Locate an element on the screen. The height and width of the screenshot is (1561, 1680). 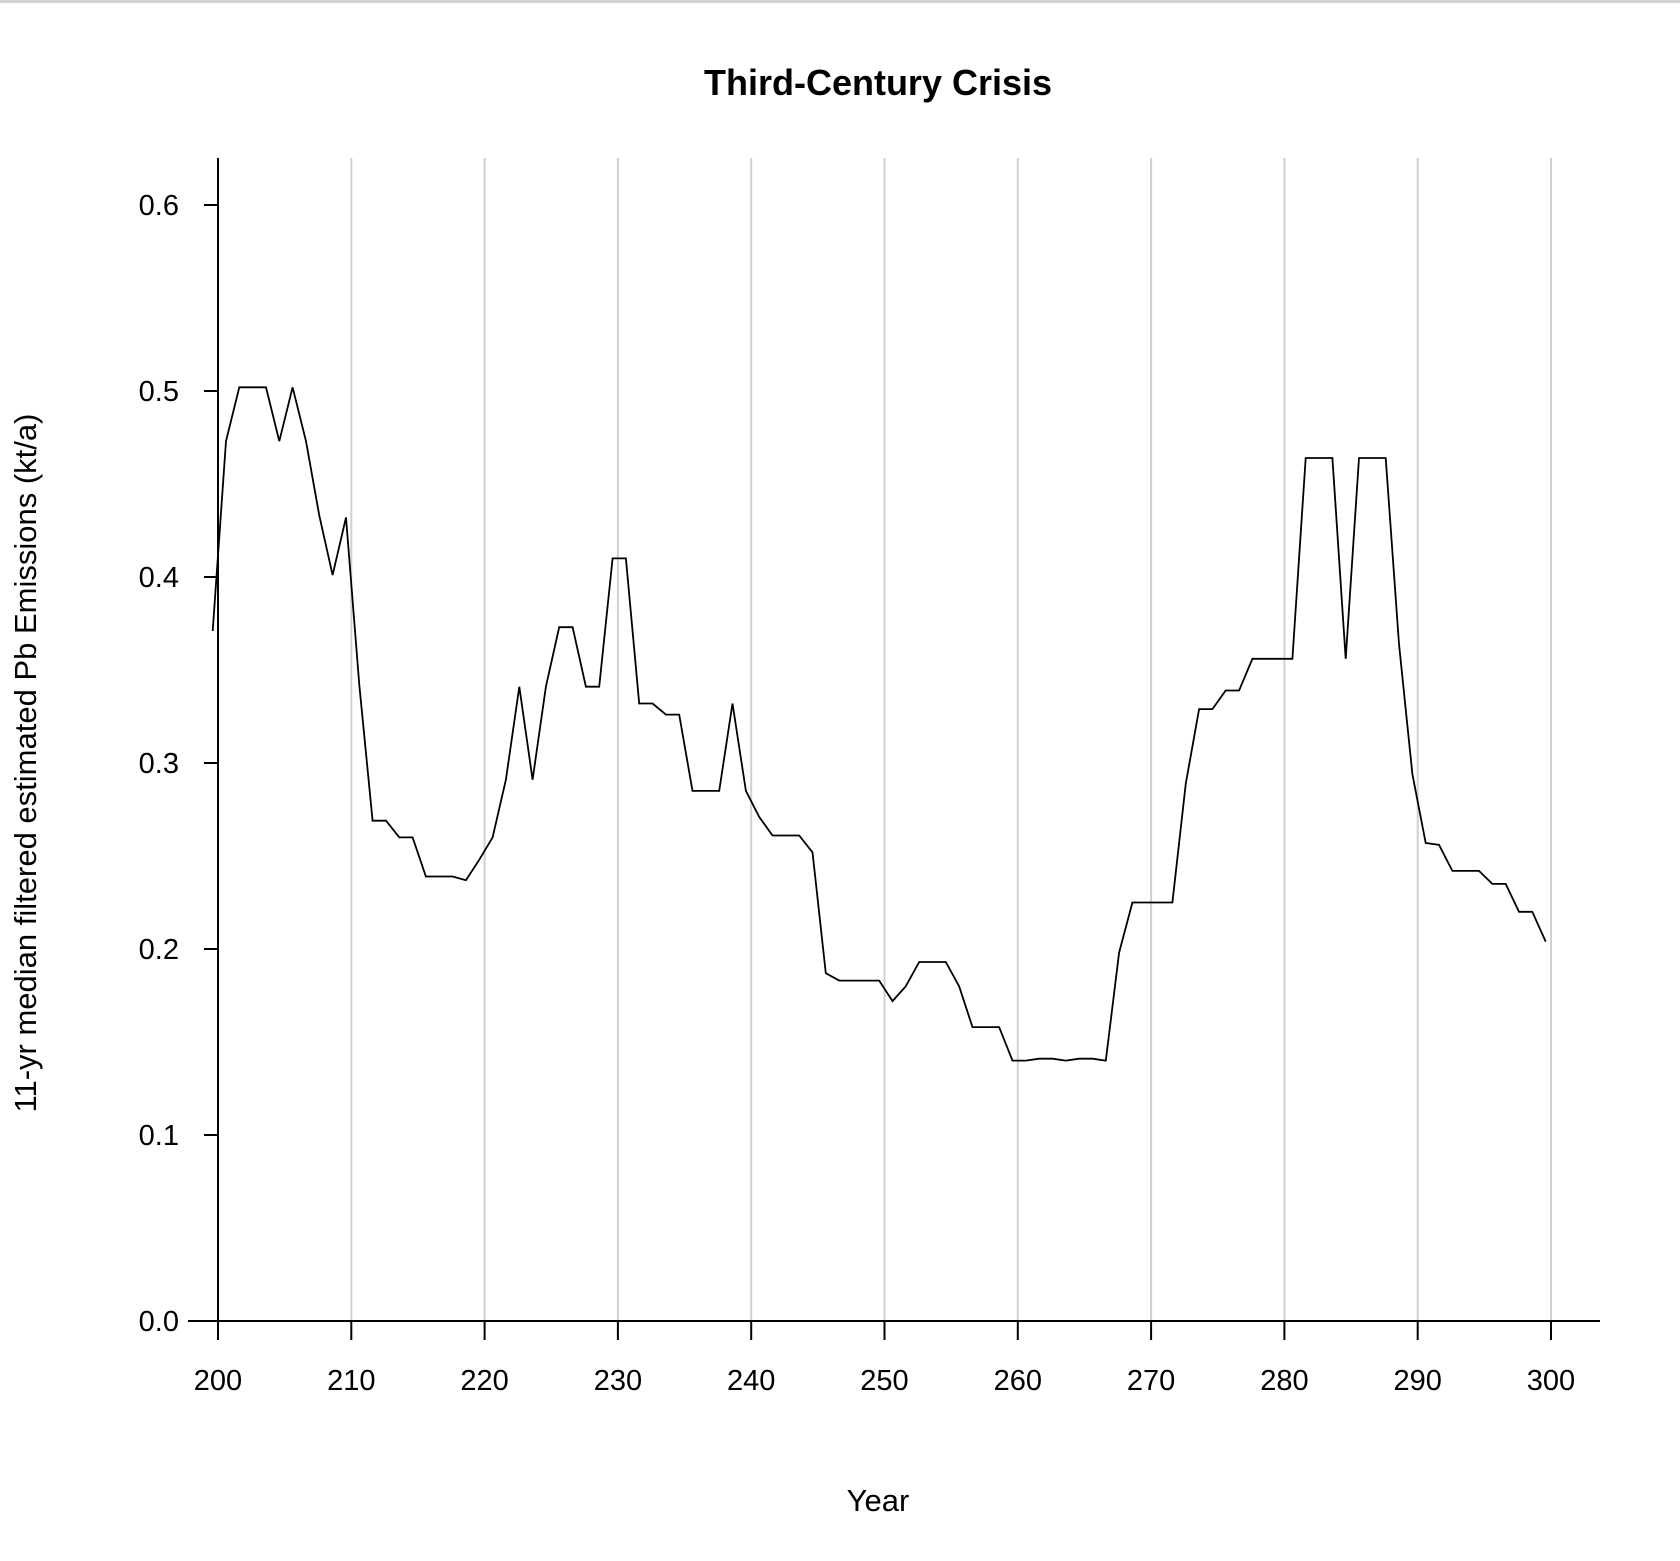
y-tick-label-0.6: 0.6 is located at coordinates (159, 206).